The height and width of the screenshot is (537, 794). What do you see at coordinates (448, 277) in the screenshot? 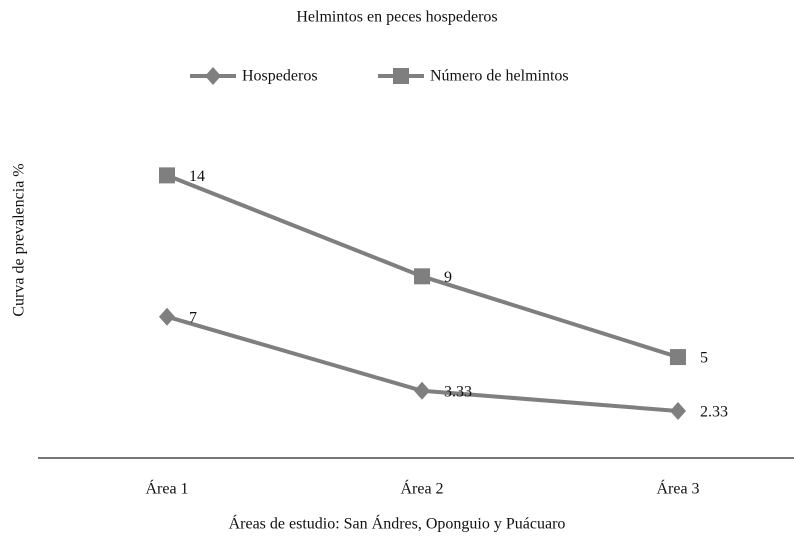
I see `data-label: 9` at bounding box center [448, 277].